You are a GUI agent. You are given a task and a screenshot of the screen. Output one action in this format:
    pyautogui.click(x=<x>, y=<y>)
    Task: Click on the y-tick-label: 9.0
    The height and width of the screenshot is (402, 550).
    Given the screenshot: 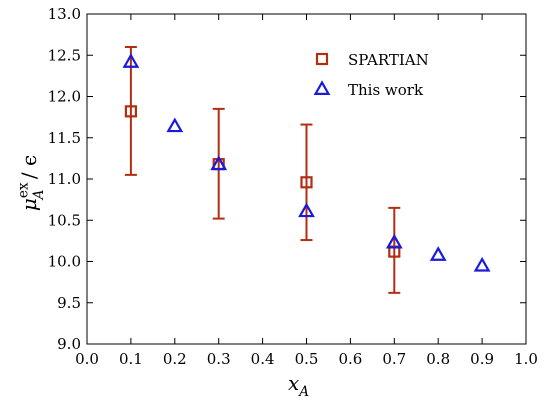 What is the action you would take?
    pyautogui.click(x=69, y=344)
    